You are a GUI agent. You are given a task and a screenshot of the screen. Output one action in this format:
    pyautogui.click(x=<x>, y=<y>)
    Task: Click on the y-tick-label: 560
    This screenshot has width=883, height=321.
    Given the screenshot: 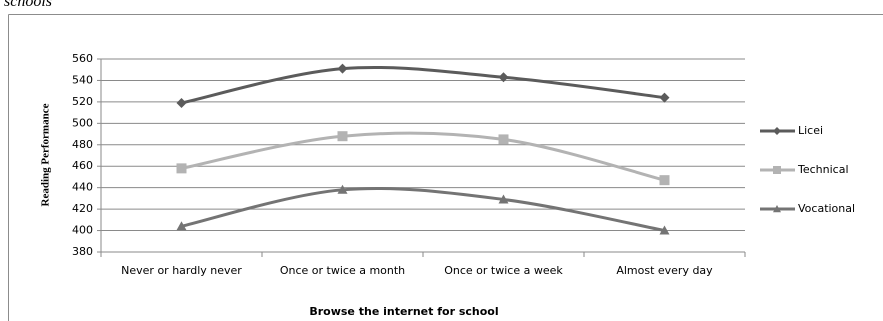 What is the action you would take?
    pyautogui.click(x=82, y=58)
    